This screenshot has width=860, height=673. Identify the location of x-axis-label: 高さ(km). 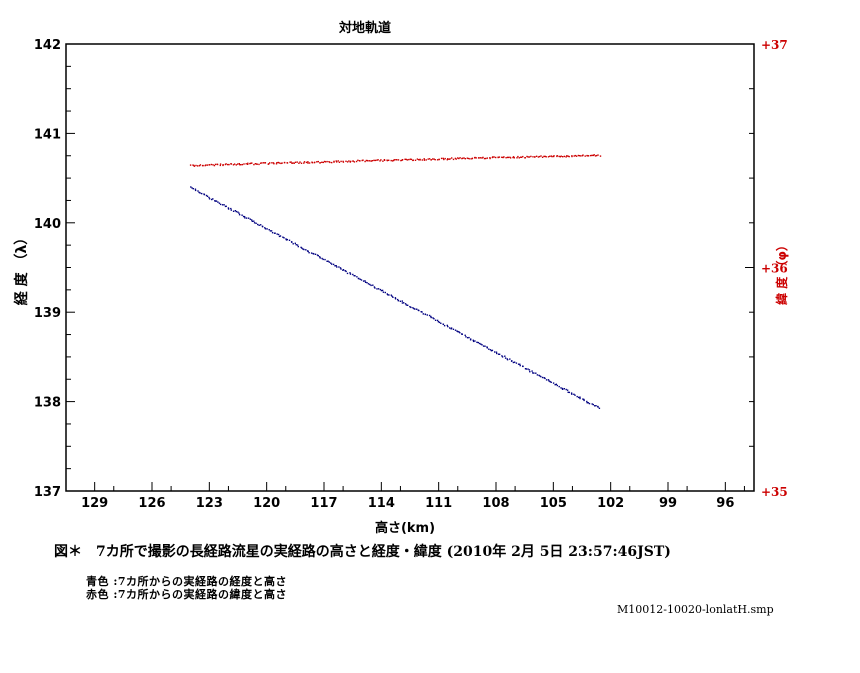
(405, 528).